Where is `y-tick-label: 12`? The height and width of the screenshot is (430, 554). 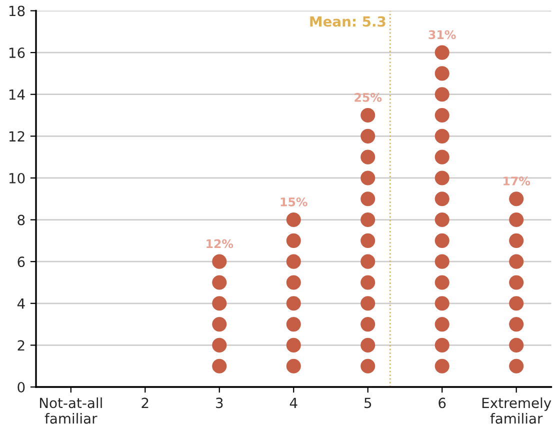 y-tick-label: 12 is located at coordinates (16, 136).